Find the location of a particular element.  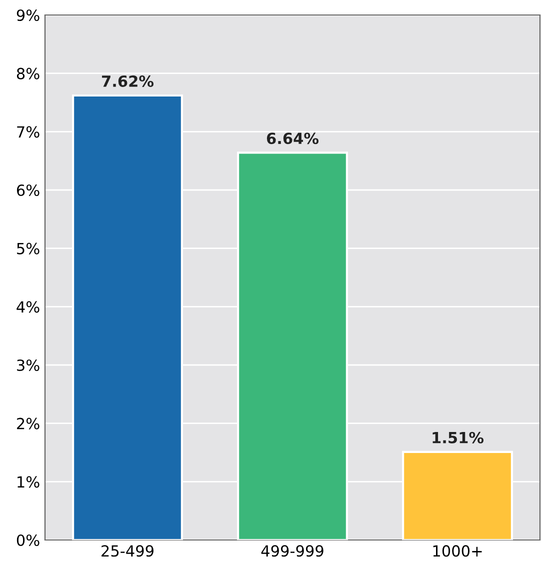

y-tick-label: 6% is located at coordinates (28, 190).